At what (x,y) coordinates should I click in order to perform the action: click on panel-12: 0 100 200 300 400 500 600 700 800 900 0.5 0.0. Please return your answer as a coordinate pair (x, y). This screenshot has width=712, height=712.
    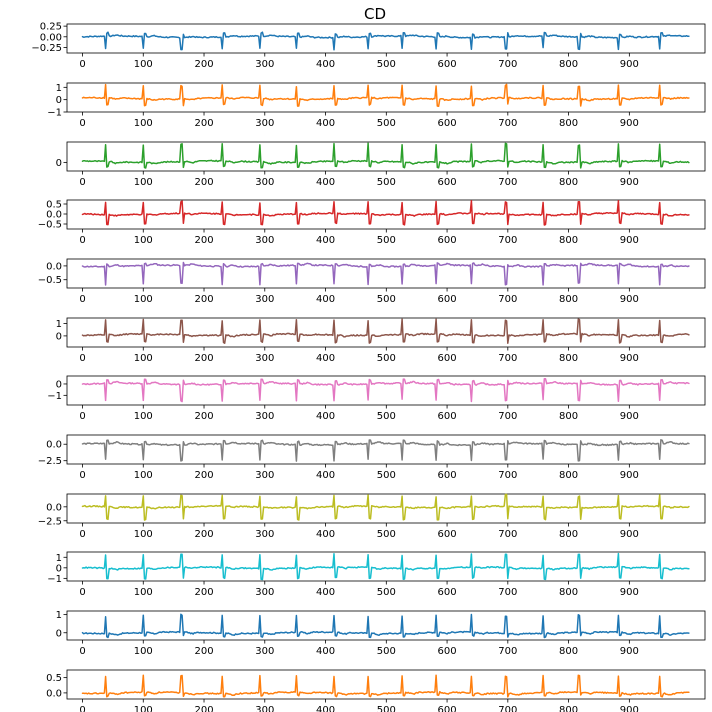
    Looking at the image, I should click on (376, 690).